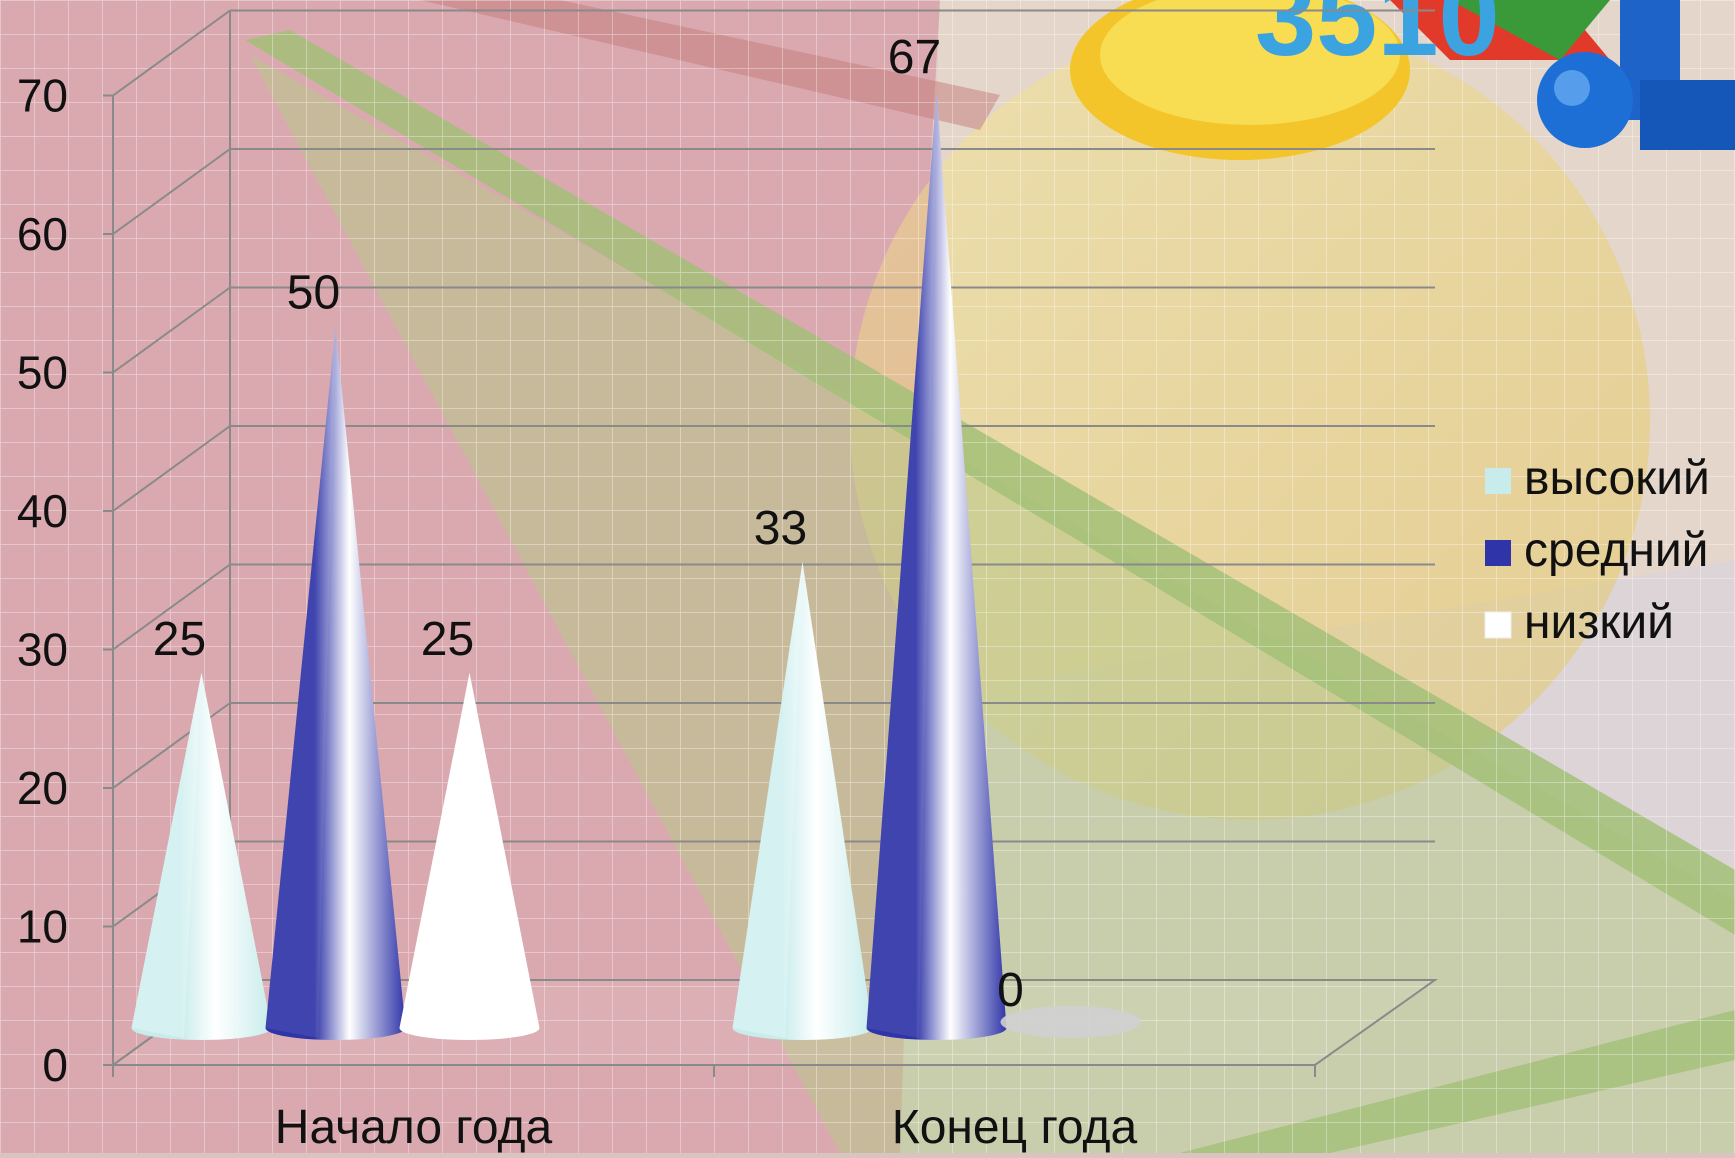  I want to click on x-tick-label: Начало года, so click(414, 1127).